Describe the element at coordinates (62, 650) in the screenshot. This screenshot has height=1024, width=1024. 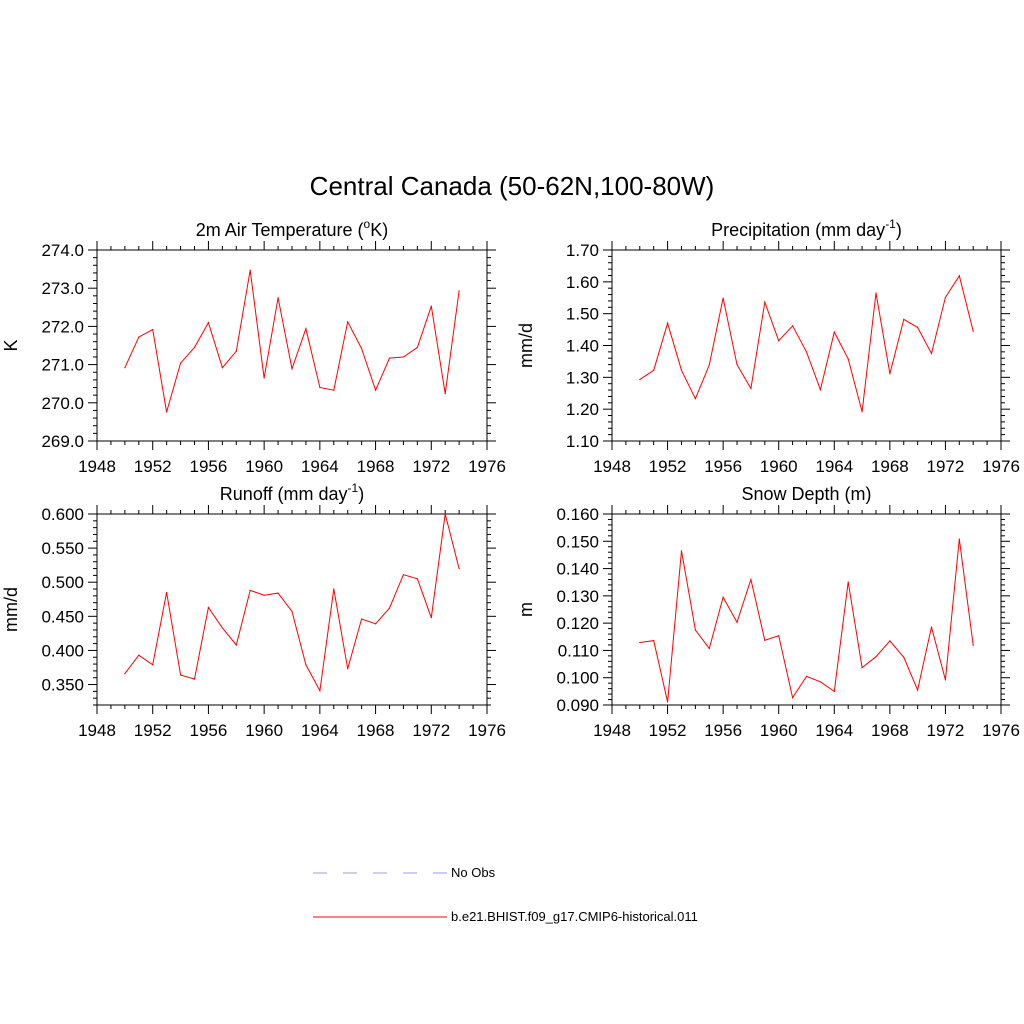
I see `y-tick-label: 0.400` at that location.